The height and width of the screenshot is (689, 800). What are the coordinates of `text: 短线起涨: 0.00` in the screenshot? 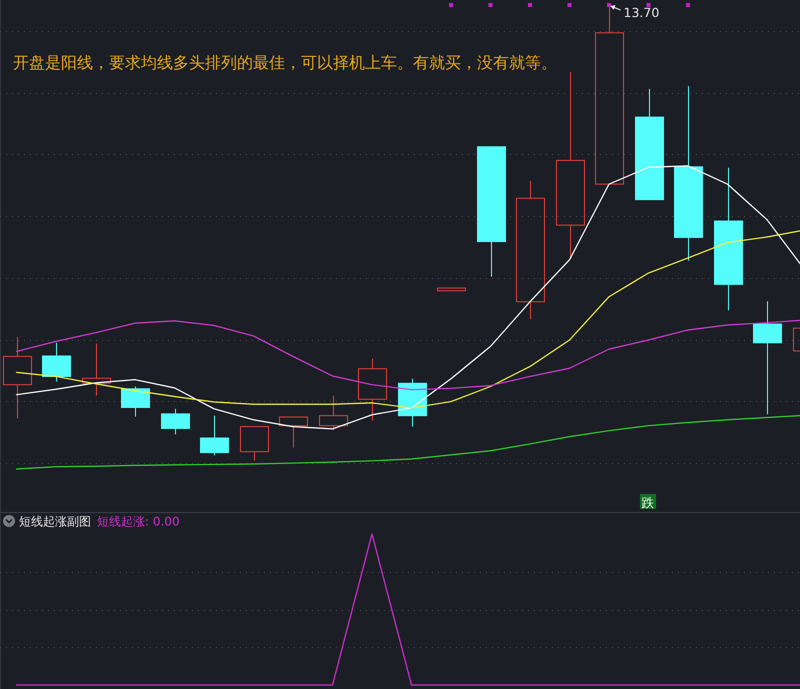 It's located at (138, 521).